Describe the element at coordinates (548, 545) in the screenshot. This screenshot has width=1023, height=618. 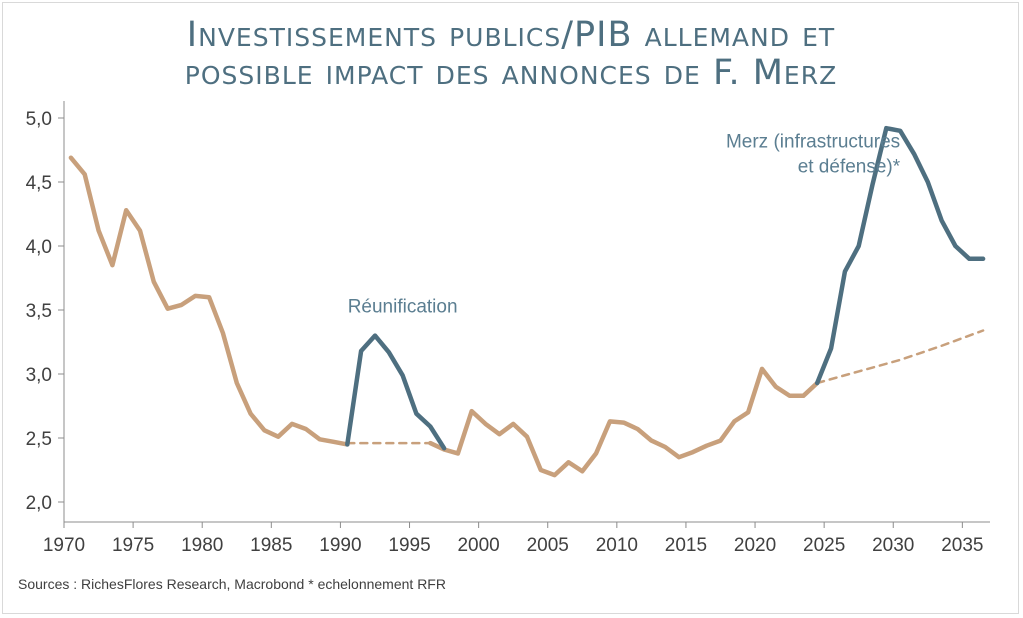
I see `x-tick-label: 2005` at that location.